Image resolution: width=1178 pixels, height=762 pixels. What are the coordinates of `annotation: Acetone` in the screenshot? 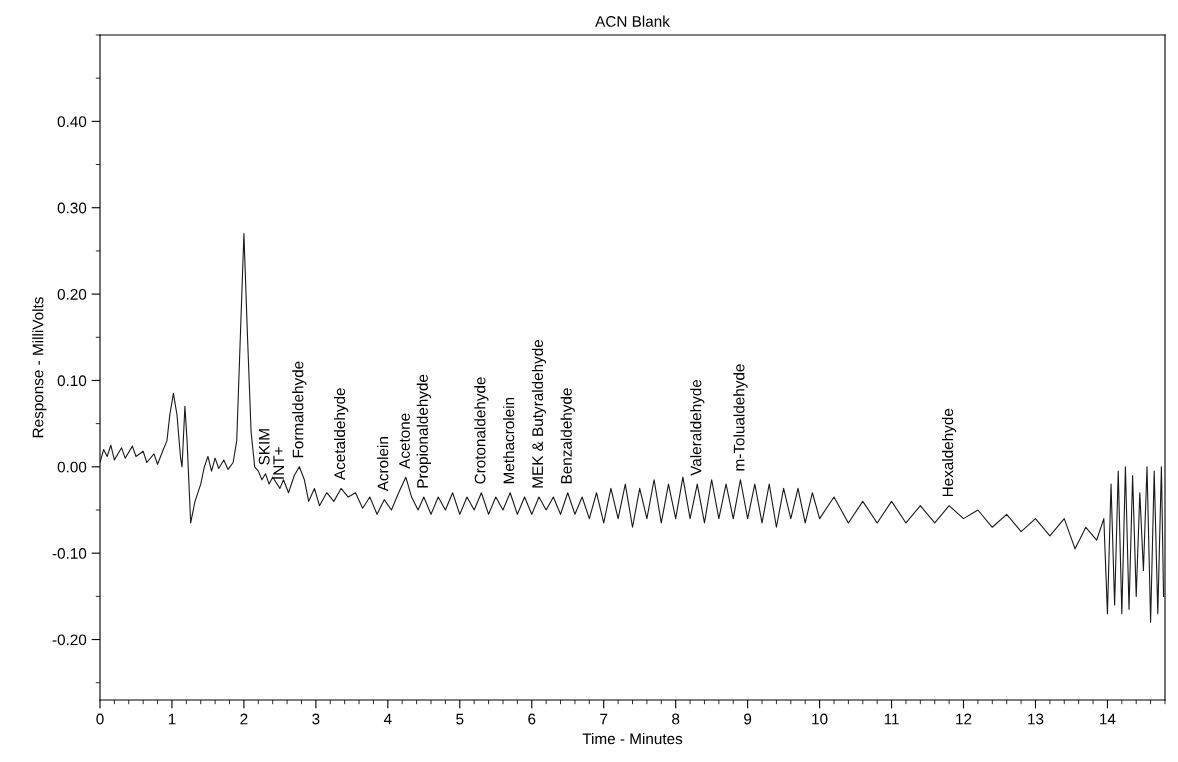 It's located at (404, 441).